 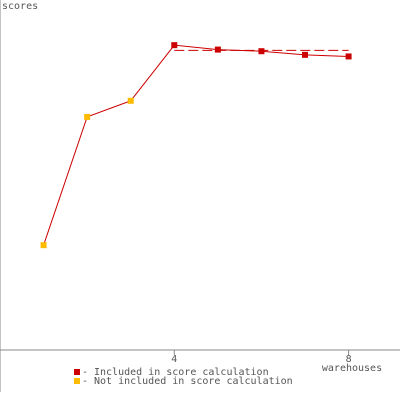 I want to click on x-tick-label: 4, so click(x=174, y=359).